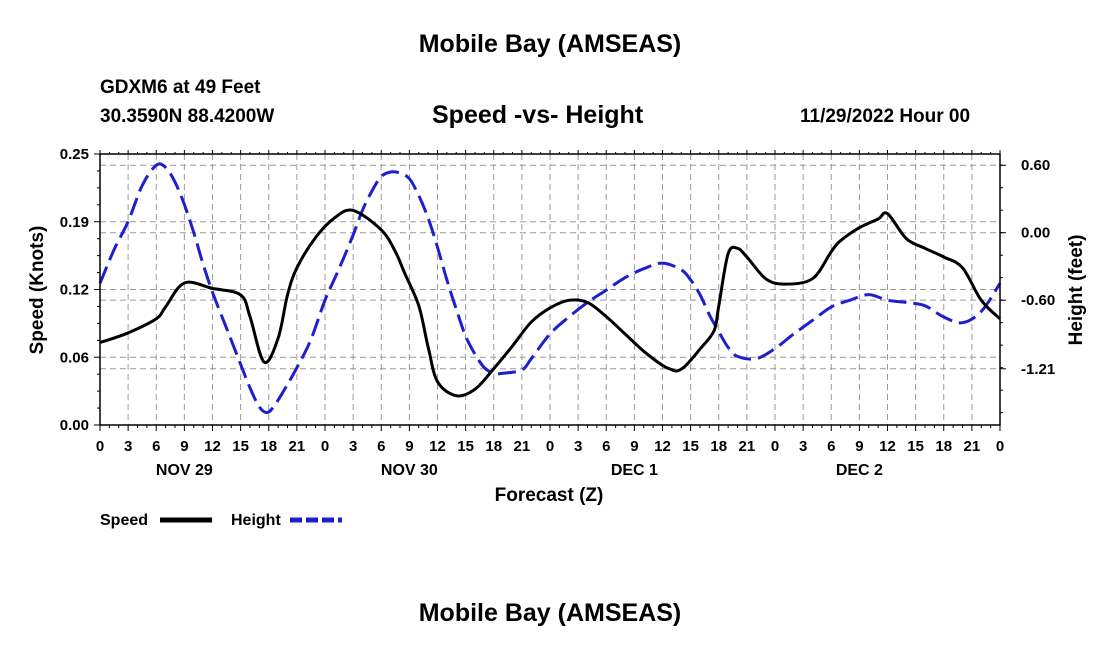 The width and height of the screenshot is (1100, 650). Describe the element at coordinates (184, 470) in the screenshot. I see `day-label: NOV 29` at that location.